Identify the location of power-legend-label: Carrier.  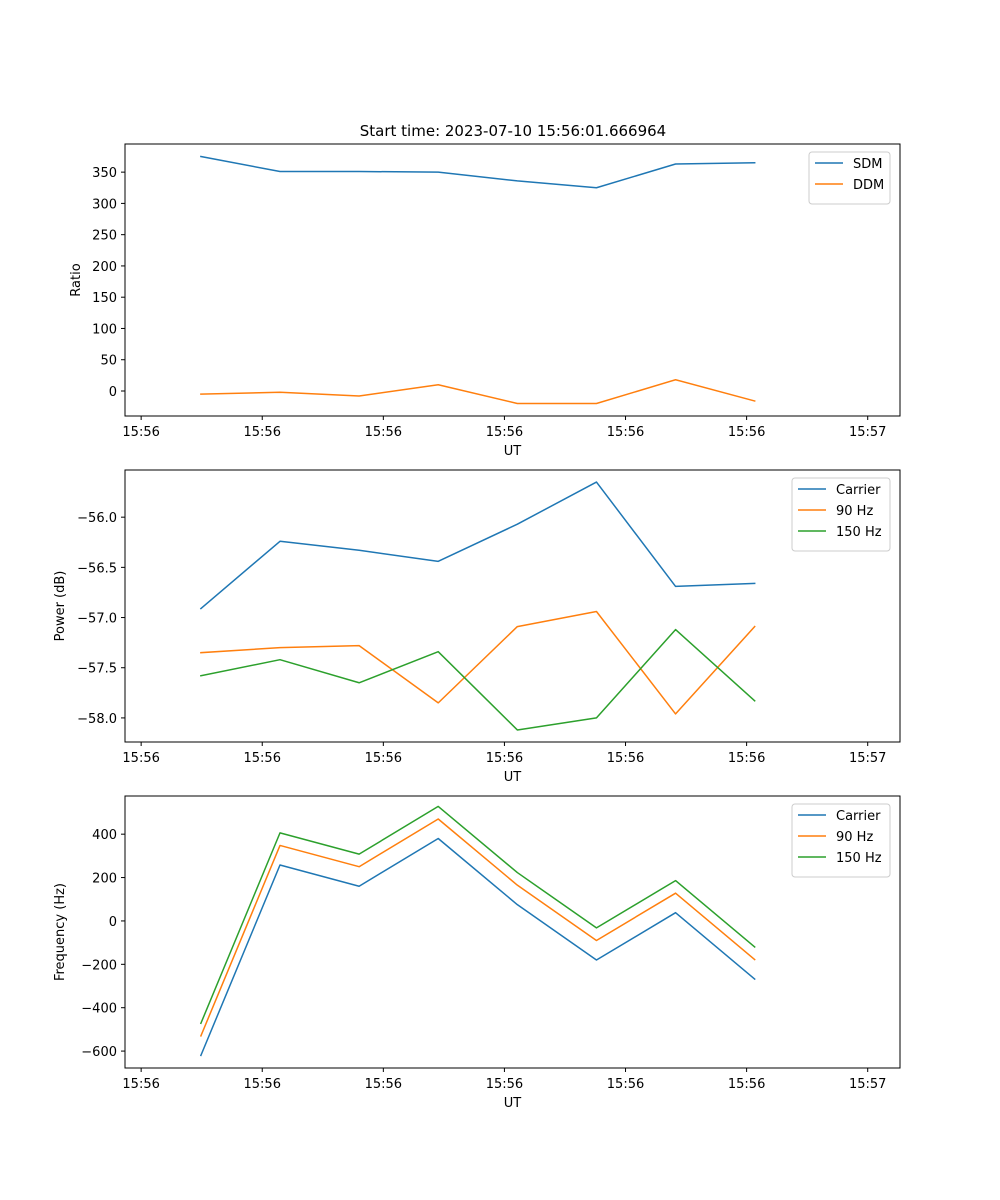
(858, 490).